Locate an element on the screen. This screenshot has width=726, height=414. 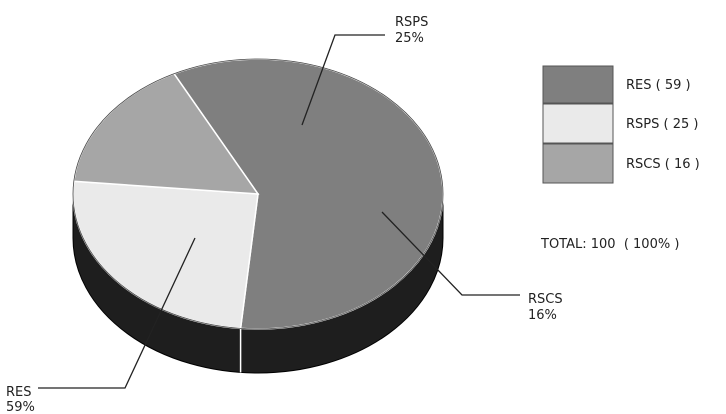
slice-label-rsps-percent: 25% is located at coordinates (409, 38).